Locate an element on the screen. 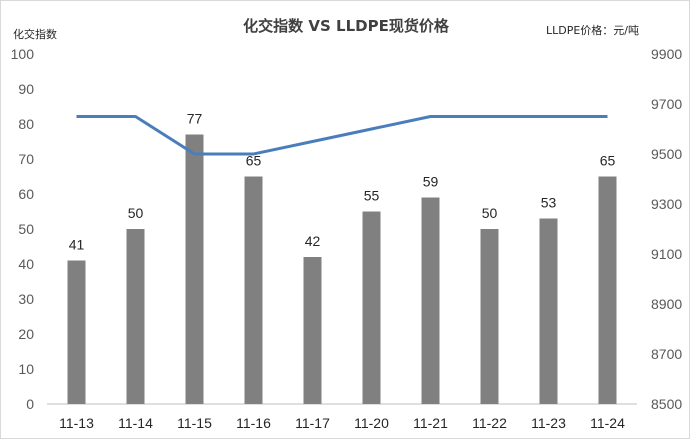  bar-data-label: 42 is located at coordinates (313, 241).